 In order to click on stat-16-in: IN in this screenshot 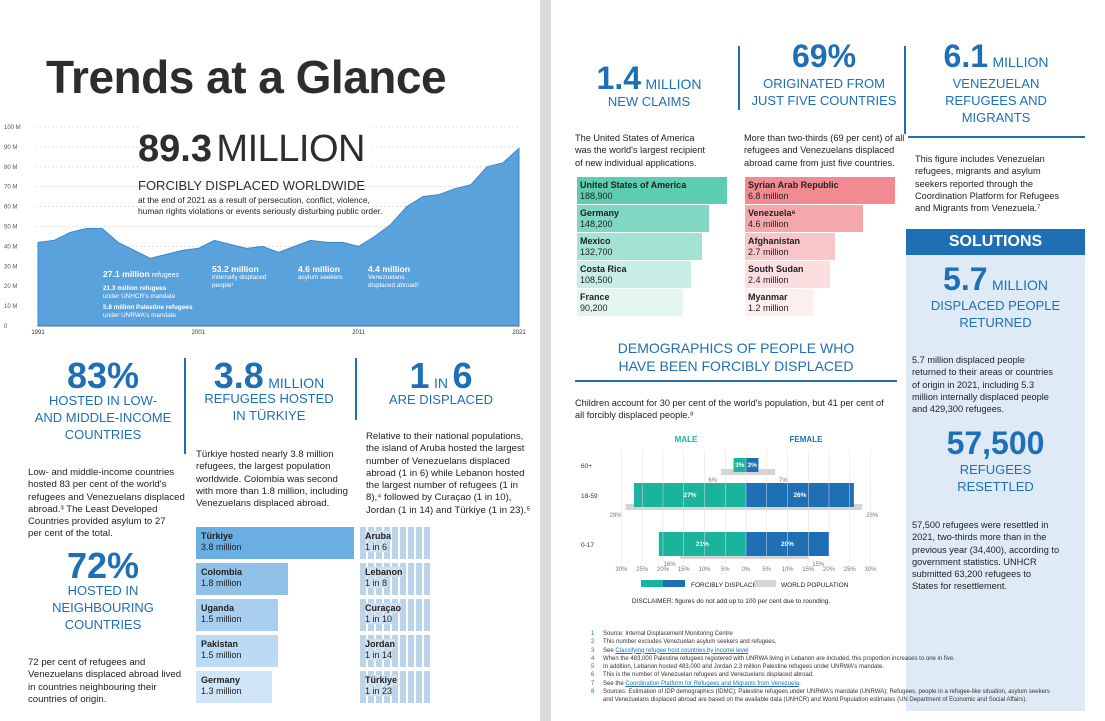, I will do `click(441, 383)`.